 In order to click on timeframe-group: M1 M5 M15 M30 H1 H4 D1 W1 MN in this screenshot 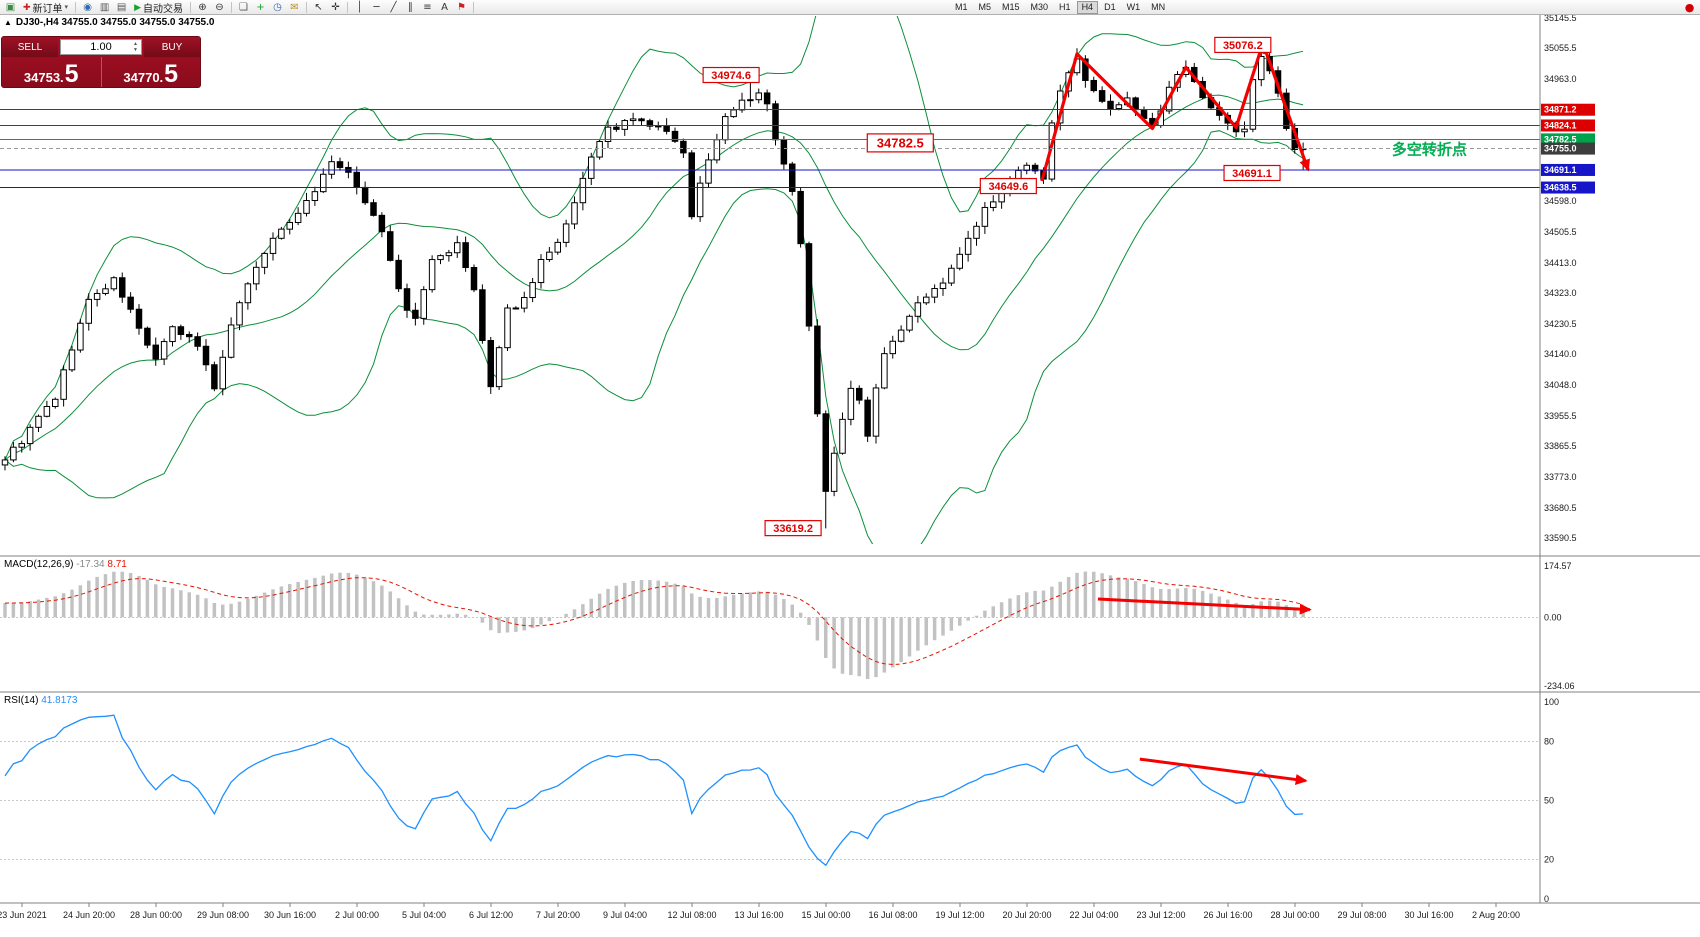, I will do `click(1060, 7)`.